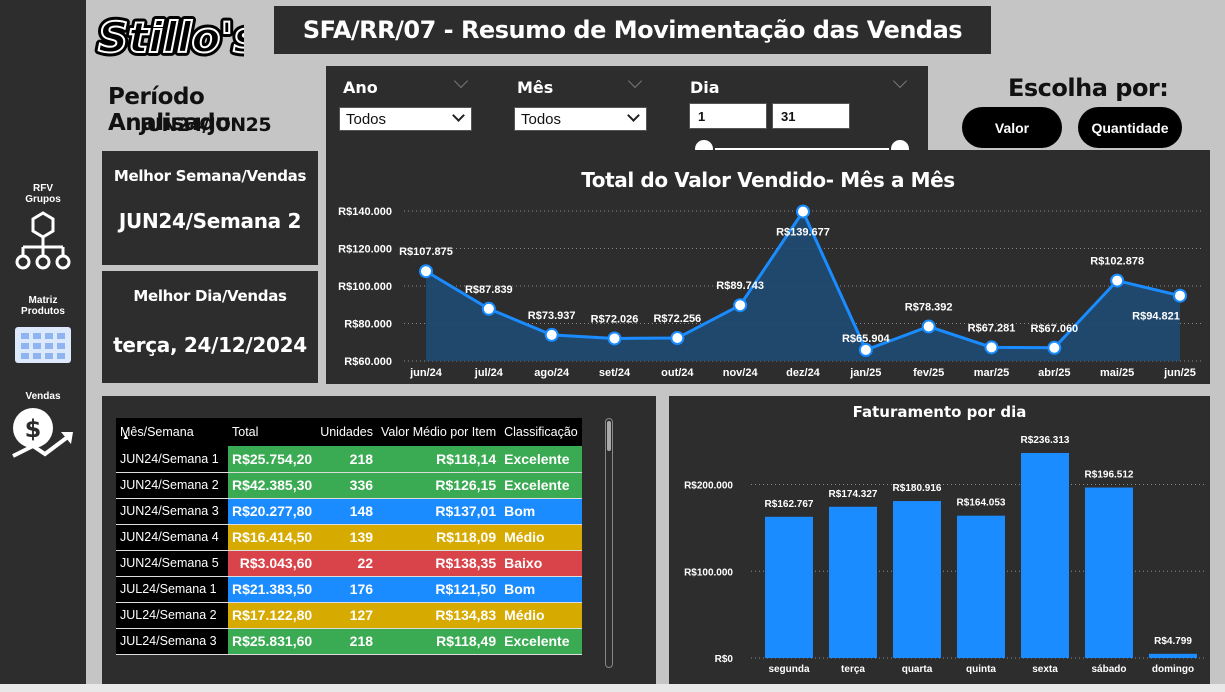 This screenshot has width=1225, height=692. Describe the element at coordinates (728, 116) in the screenshot. I see `dia-from-input: 1` at that location.